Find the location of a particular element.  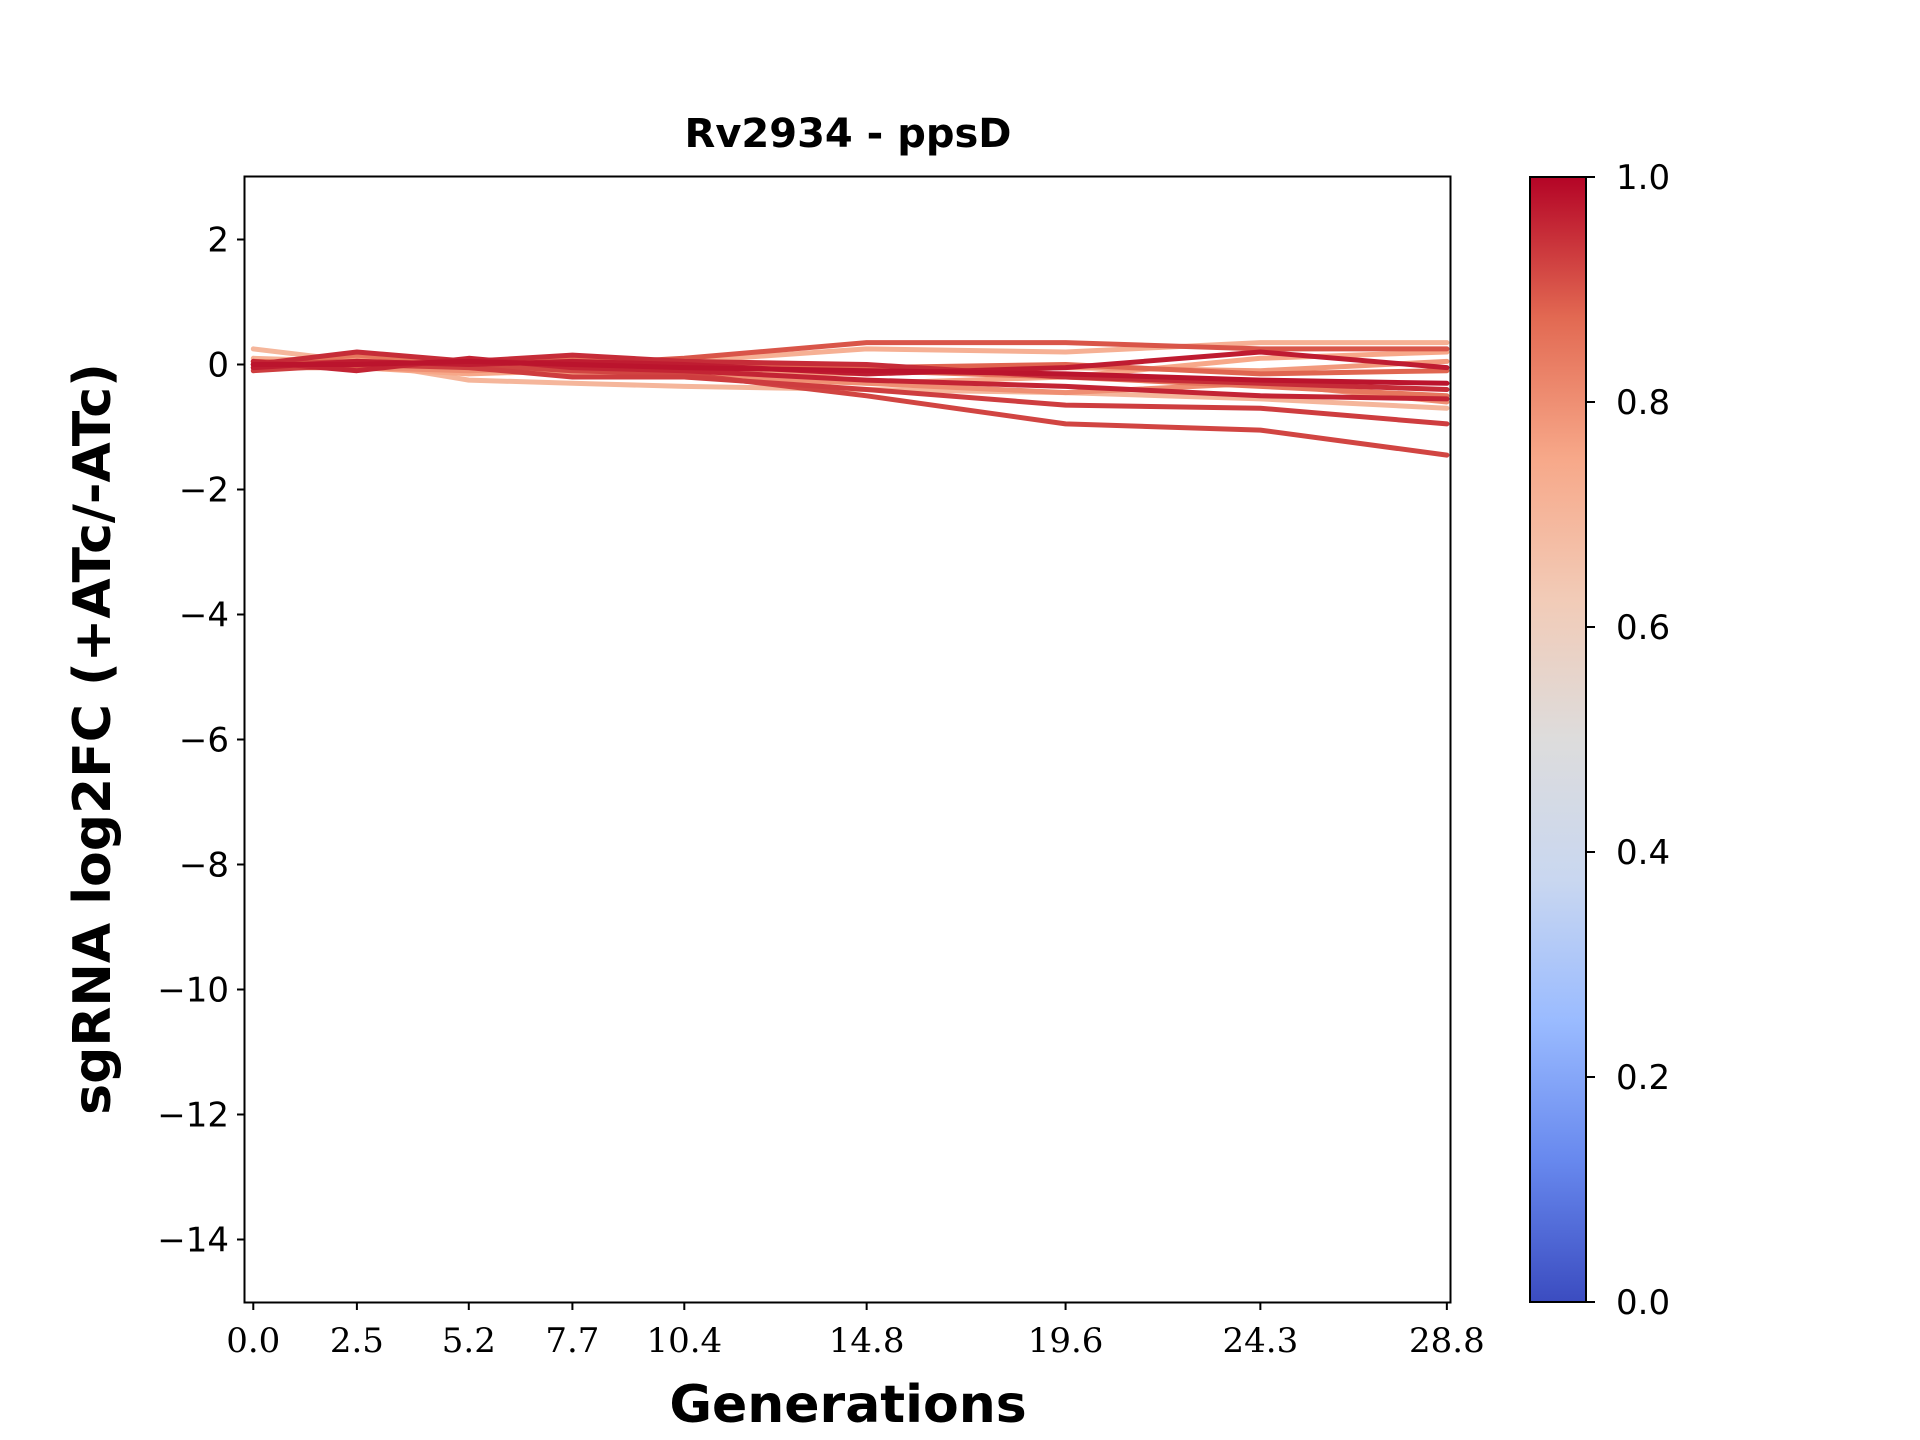

colorbar-frame is located at coordinates (1558, 739).